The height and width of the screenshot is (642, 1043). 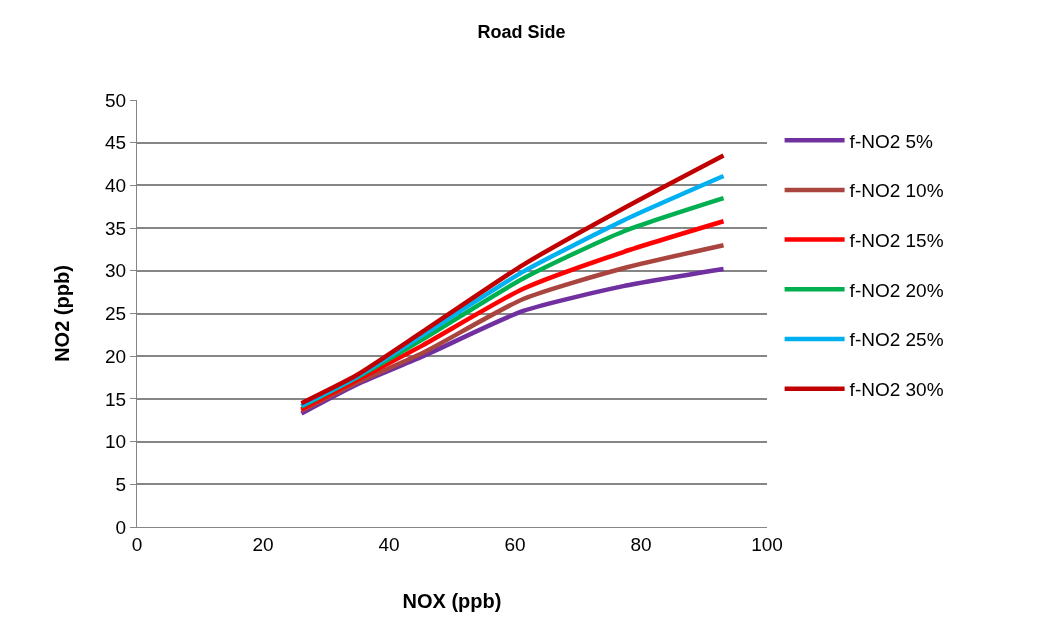 I want to click on y-tick-label: 5, so click(x=121, y=484).